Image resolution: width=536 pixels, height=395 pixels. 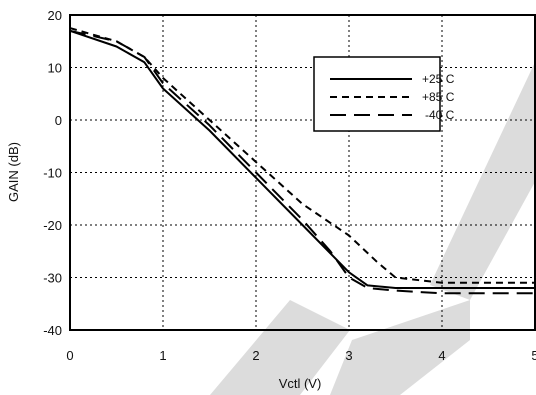 I want to click on x-axis-title: Vctl (V), so click(x=300, y=383).